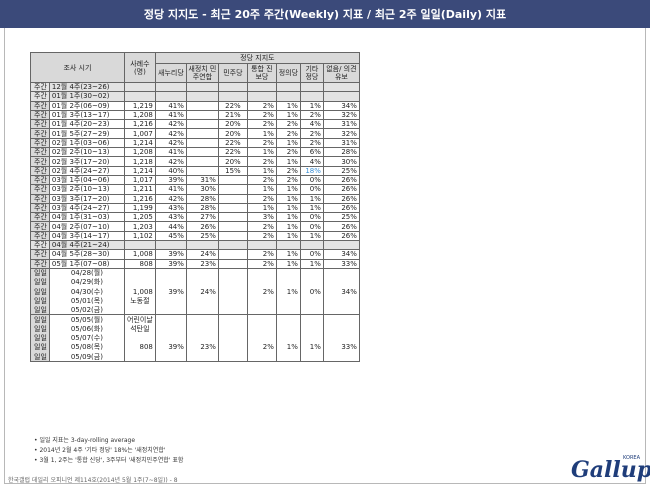 Image resolution: width=650 pixels, height=488 pixels. Describe the element at coordinates (109, 460) in the screenshot. I see `footnote: • 3월 1, 2주는 '통합 신당', 3주부터 '새정치민주연합' 표함` at that location.